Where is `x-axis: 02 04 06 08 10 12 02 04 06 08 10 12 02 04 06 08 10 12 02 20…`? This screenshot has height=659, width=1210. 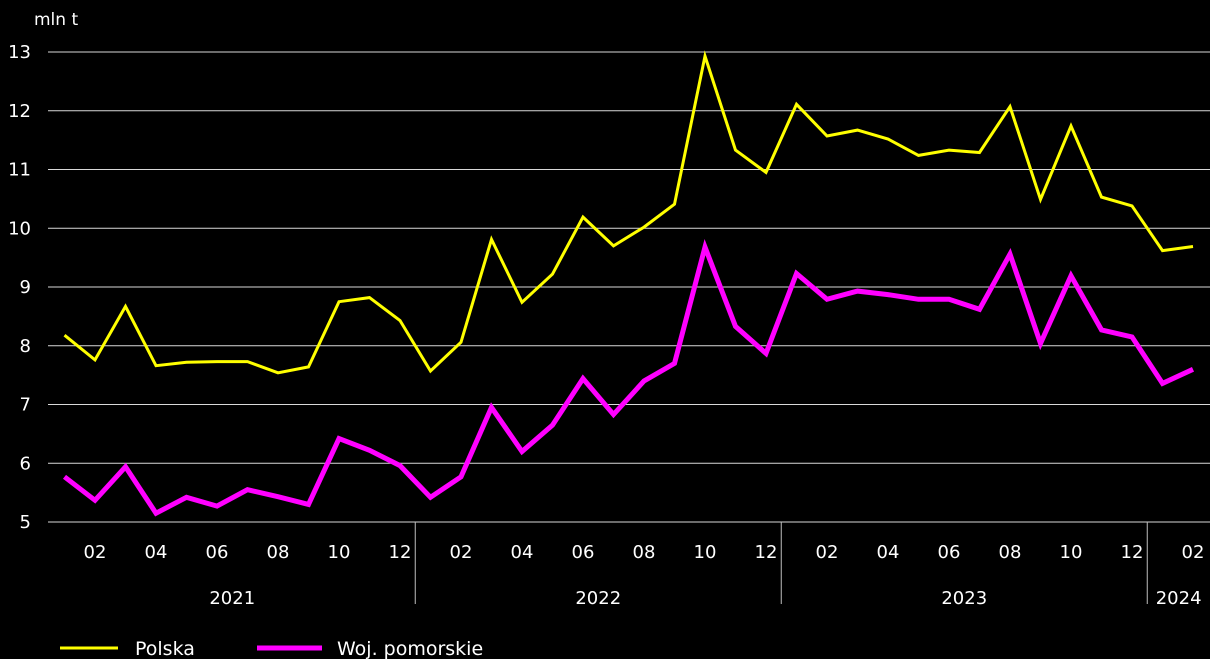
x-axis: 02 04 06 08 10 12 02 04 06 08 10 12 02 04 06 08 10 12 02 20… is located at coordinates (644, 565).